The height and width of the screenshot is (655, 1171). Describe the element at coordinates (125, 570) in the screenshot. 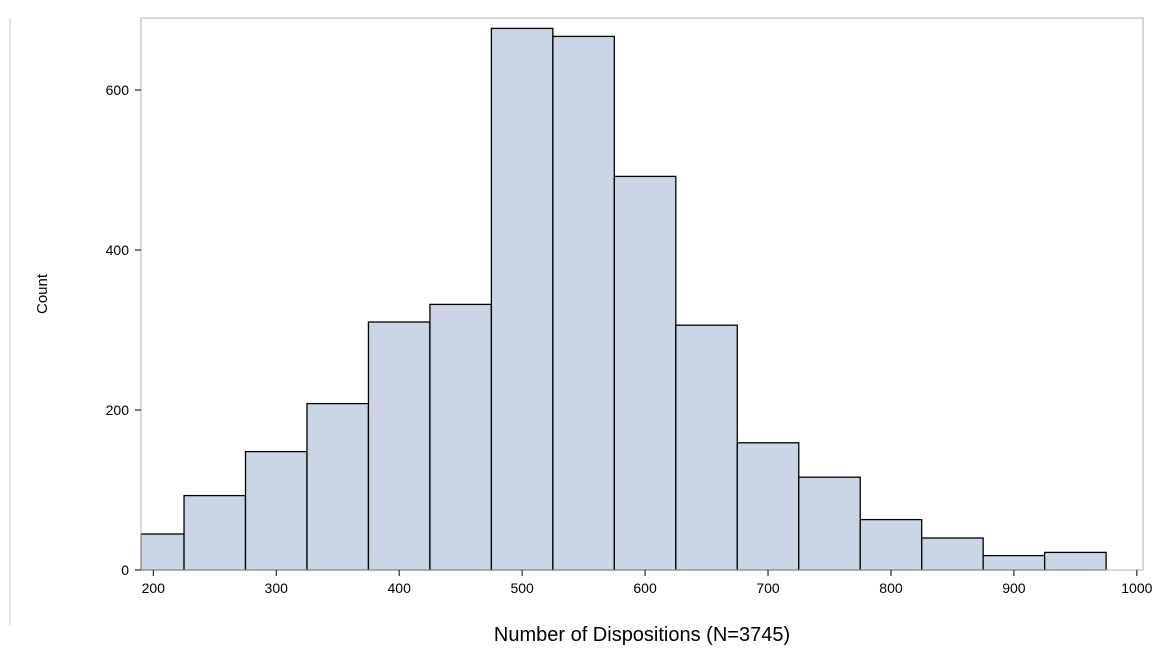

I see `y-tick-label: 0` at that location.